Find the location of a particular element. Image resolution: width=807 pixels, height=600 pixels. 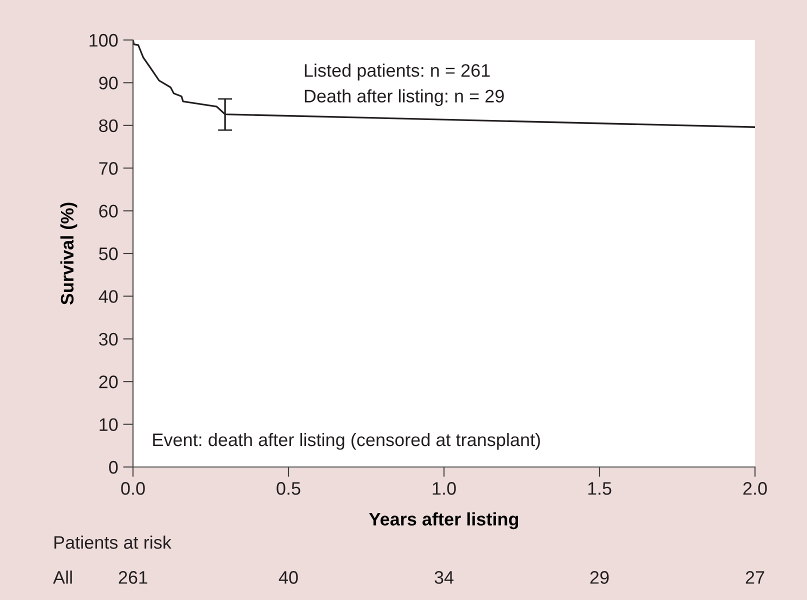

annotation: Event: death after listing (censored at transplant) is located at coordinates (346, 441).